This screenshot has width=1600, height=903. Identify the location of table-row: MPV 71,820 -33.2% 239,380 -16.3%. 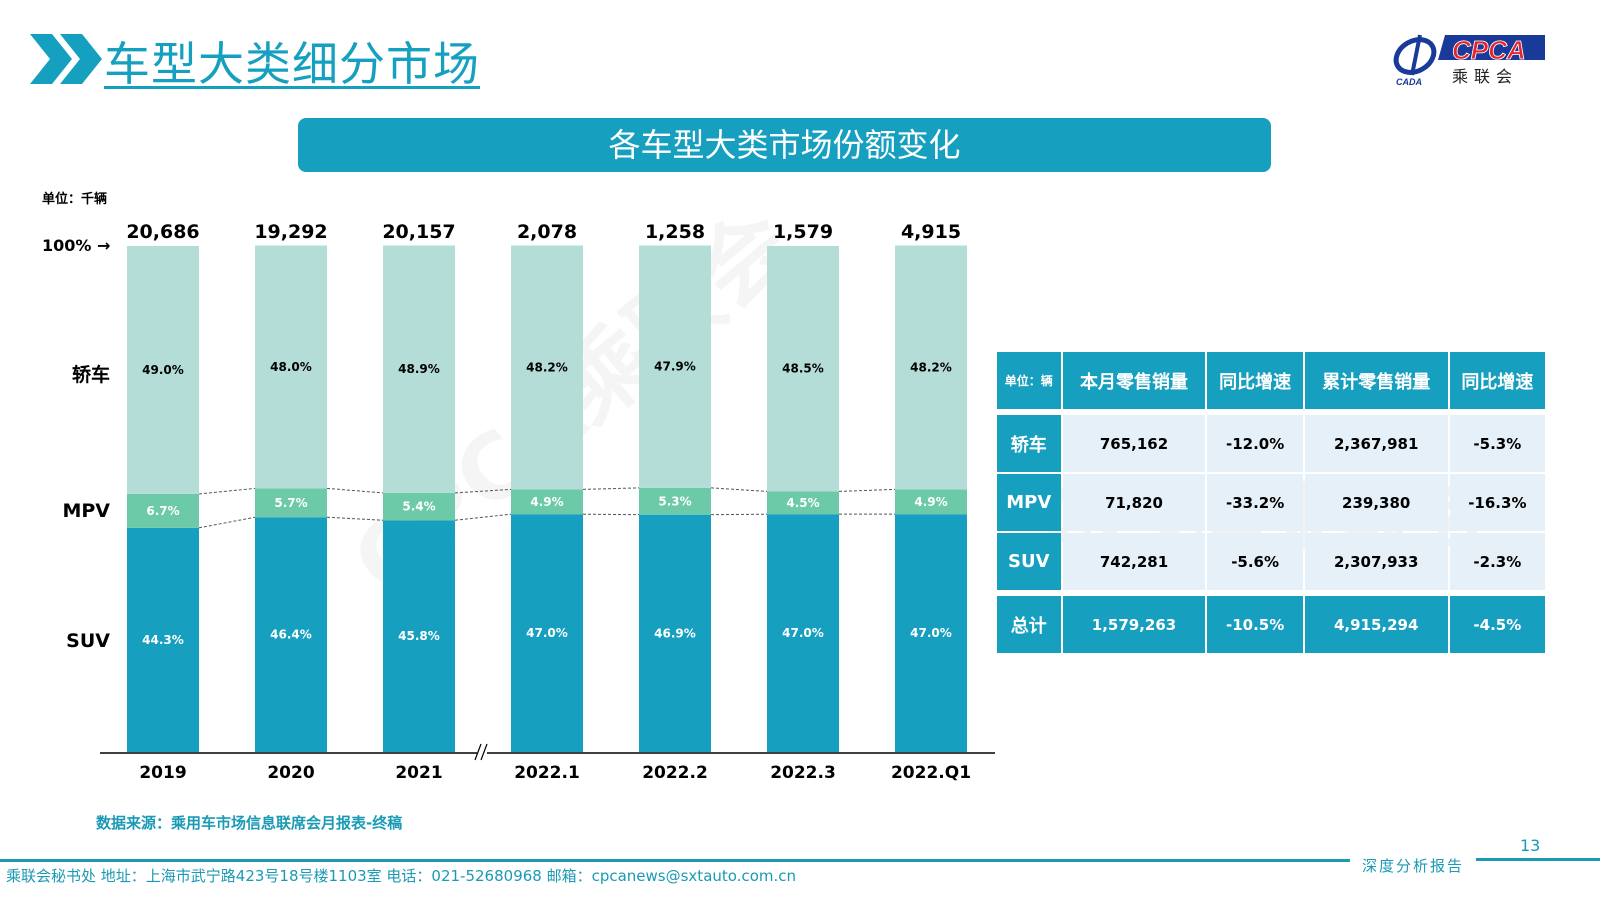
(1271, 502).